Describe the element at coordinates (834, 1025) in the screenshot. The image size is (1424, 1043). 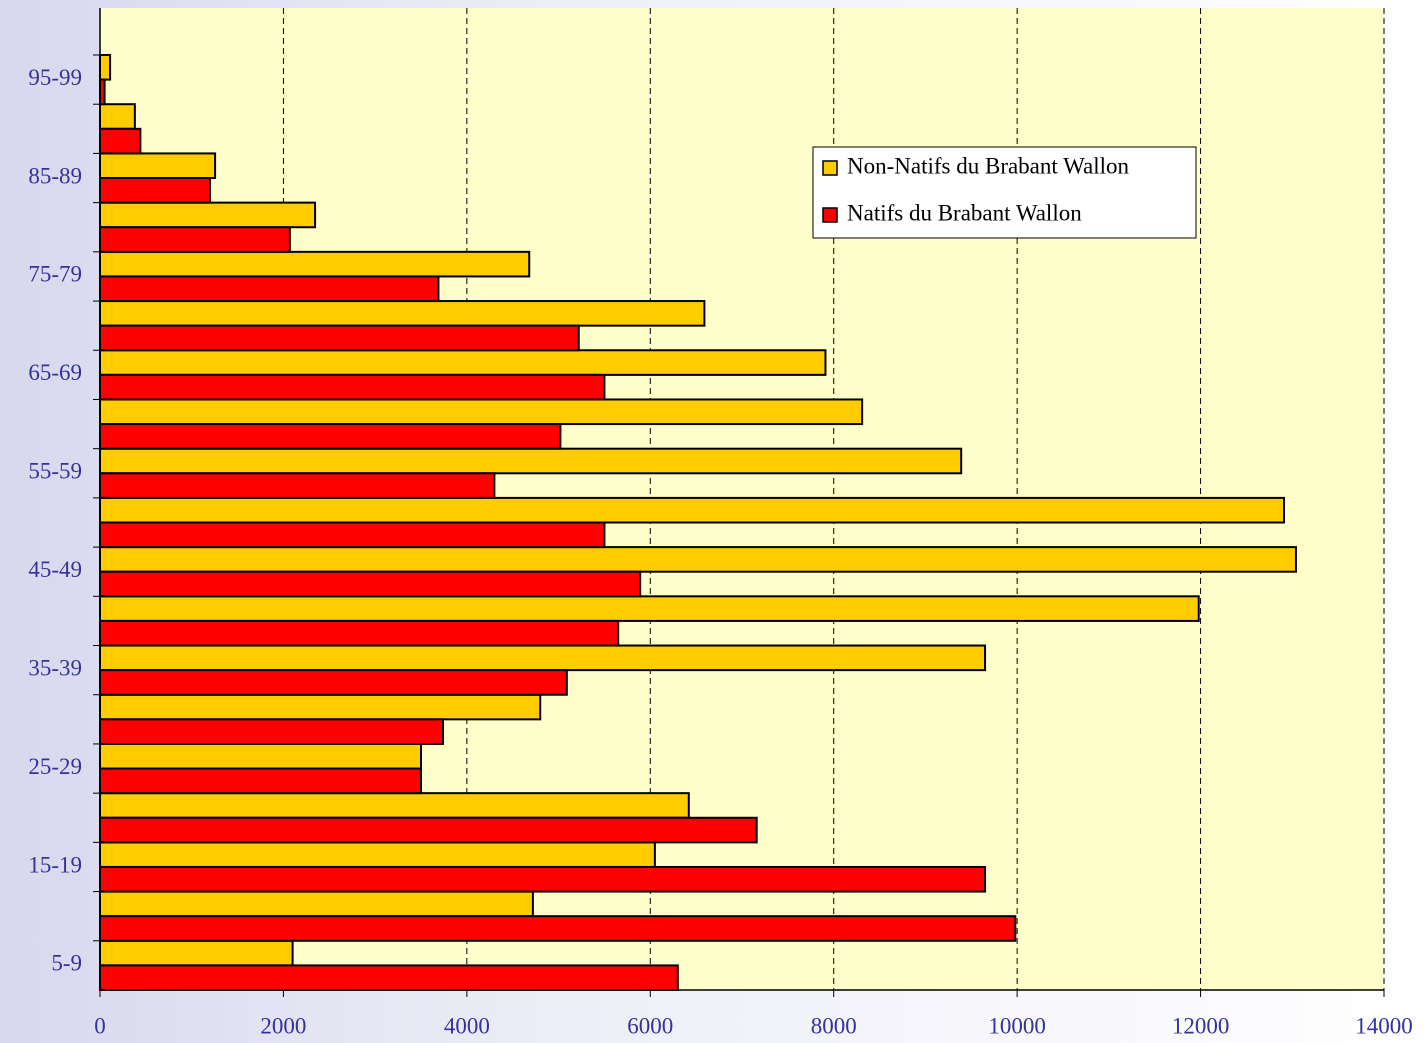
I see `x-tick-label: 8000` at that location.